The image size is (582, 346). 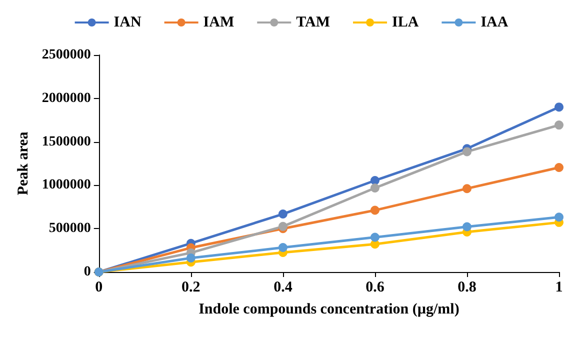 What do you see at coordinates (66, 55) in the screenshot?
I see `y-tick-label: 2500000` at bounding box center [66, 55].